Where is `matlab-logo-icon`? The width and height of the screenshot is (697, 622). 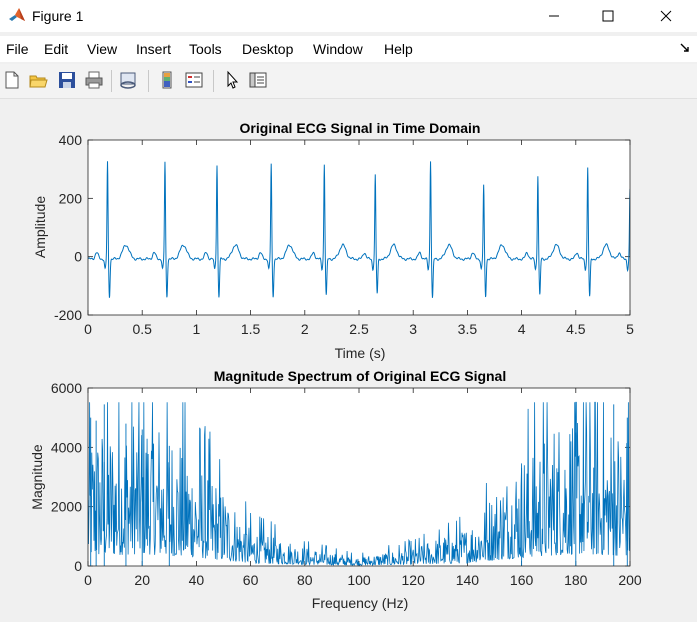
matlab-logo-icon is located at coordinates (17, 16).